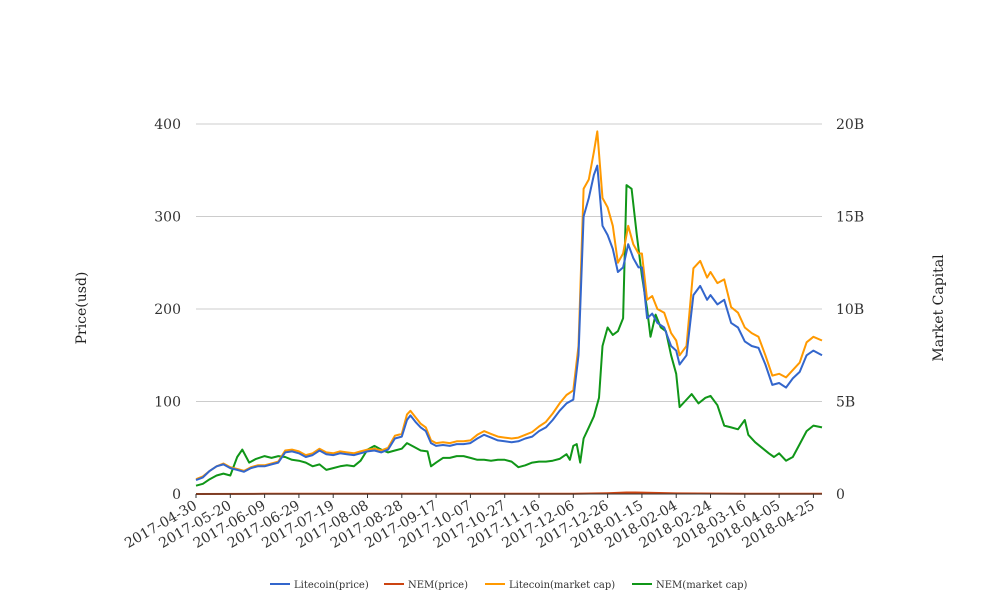 This screenshot has width=1008, height=616. Describe the element at coordinates (702, 585) in the screenshot. I see `legend-label: NEM(market cap)` at that location.